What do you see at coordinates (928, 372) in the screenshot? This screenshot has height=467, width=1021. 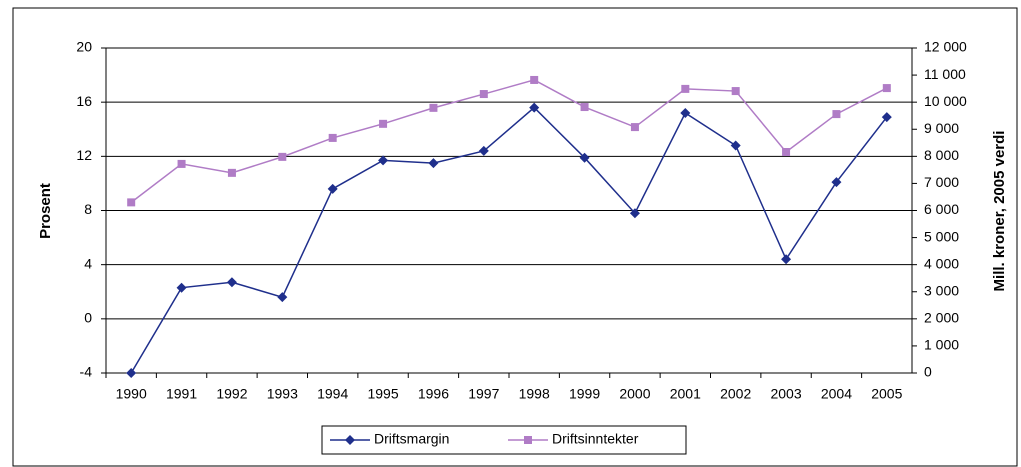 I see `y2-tick-label: 0` at bounding box center [928, 372].